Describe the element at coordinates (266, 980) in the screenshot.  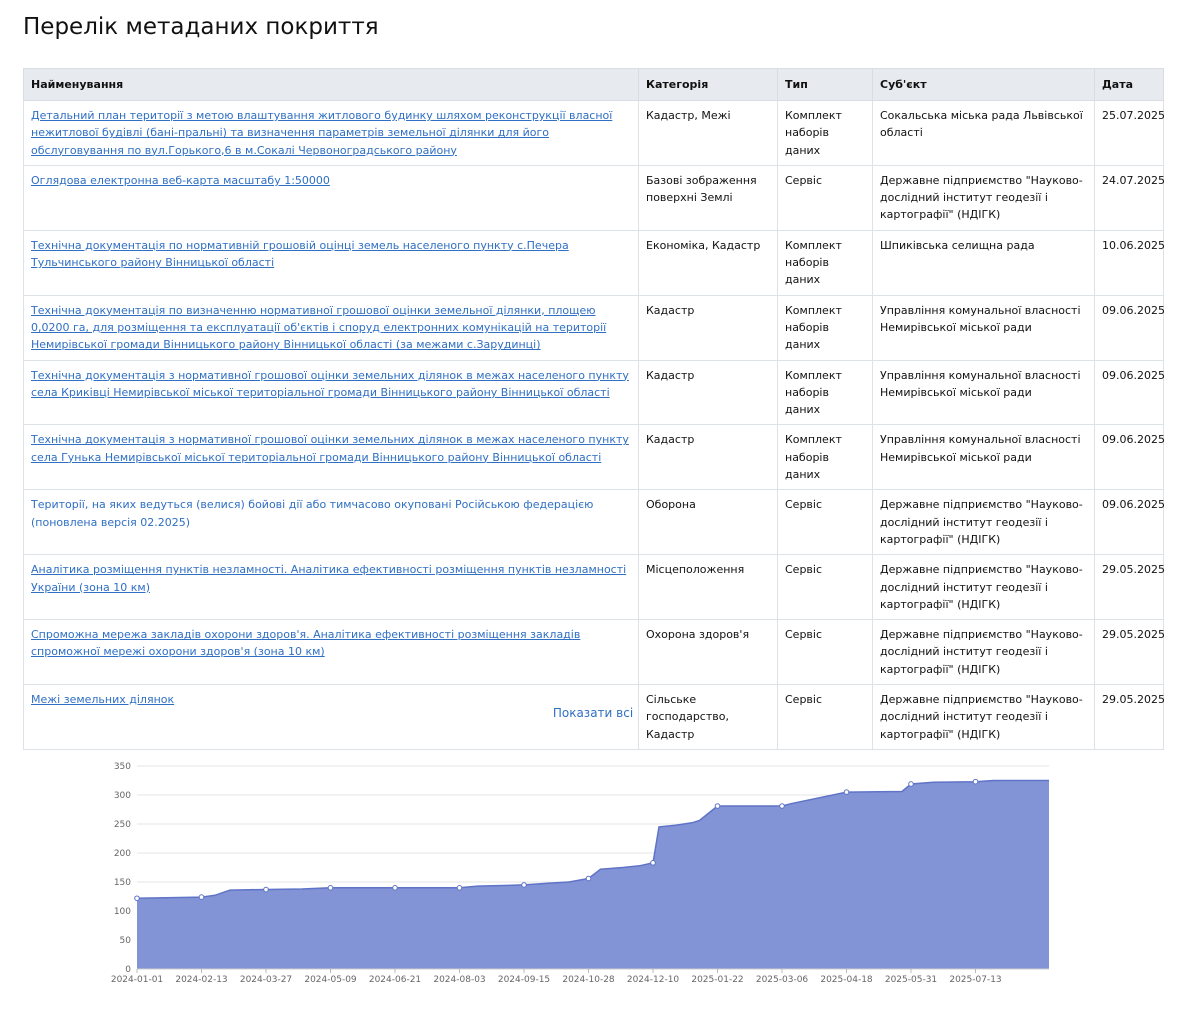
I see `x-tick-label: 2024-03-27` at that location.